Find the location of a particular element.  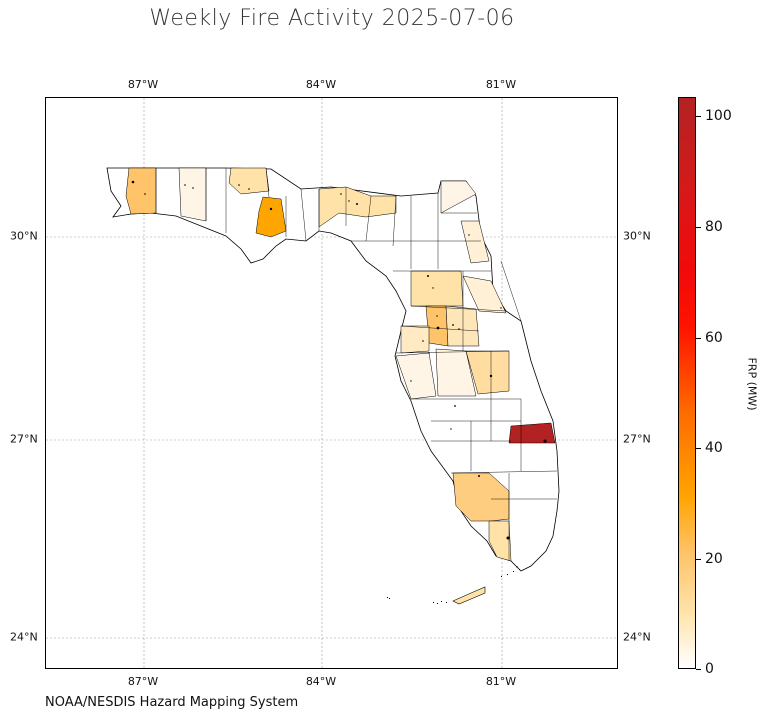

lon-tick-bottom-1: 84°W is located at coordinates (321, 681).